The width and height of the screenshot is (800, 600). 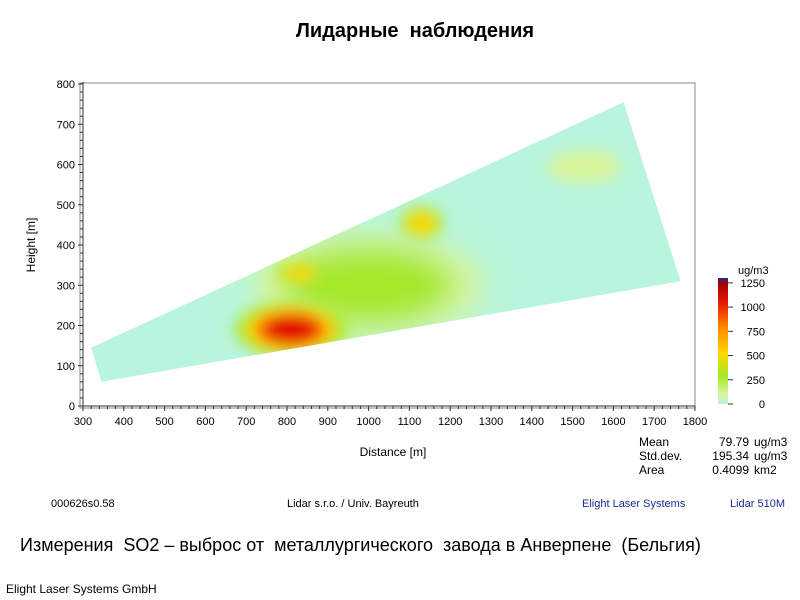 I want to click on x-tick-label: 900, so click(x=328, y=422).